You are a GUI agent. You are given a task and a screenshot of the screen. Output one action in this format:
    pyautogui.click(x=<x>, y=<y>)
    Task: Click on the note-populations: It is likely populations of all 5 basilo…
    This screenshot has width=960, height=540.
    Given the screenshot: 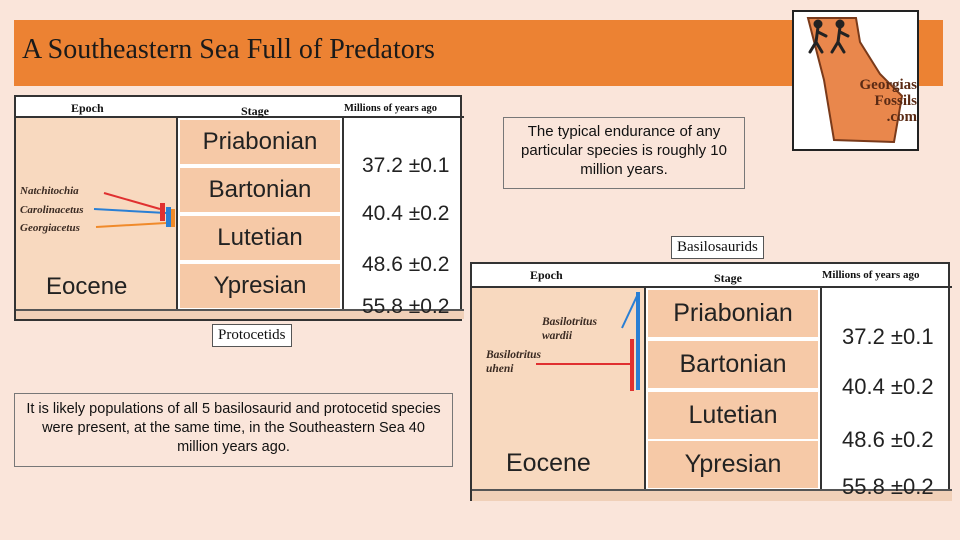 What is the action you would take?
    pyautogui.click(x=233, y=430)
    